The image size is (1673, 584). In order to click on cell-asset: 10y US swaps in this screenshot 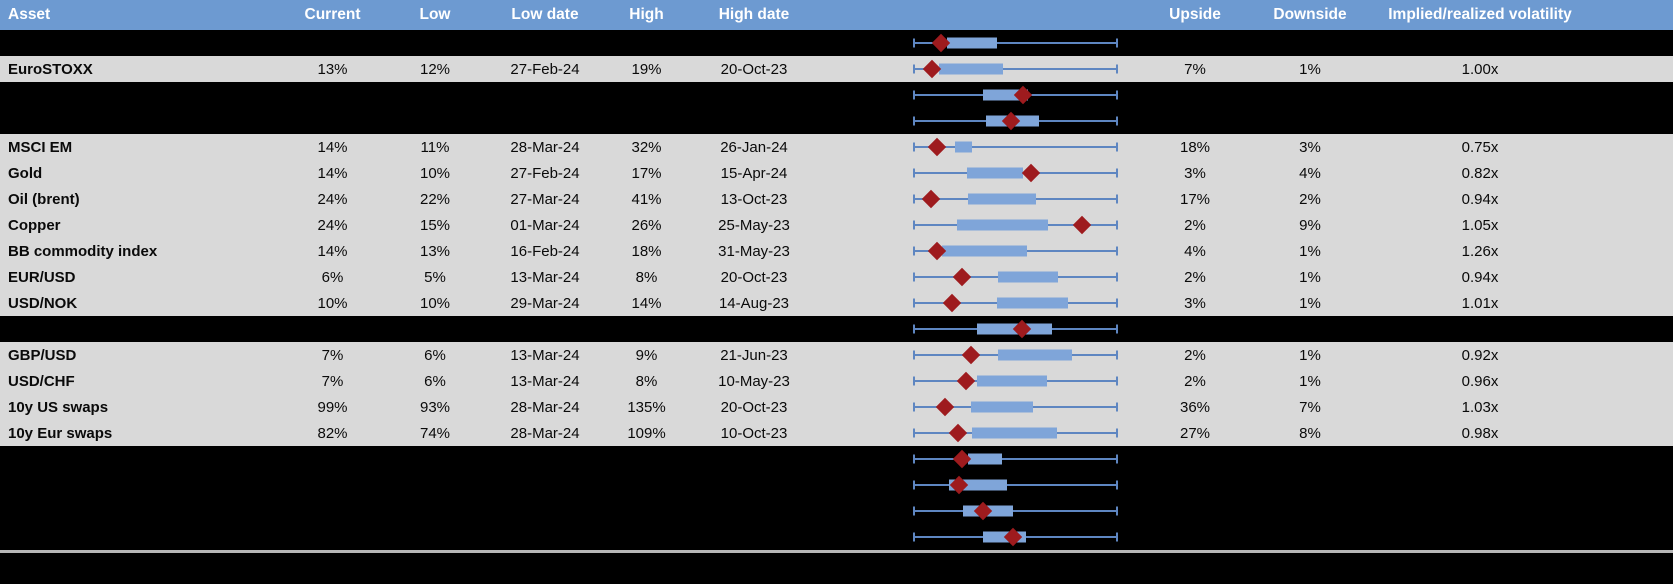, I will do `click(58, 407)`.